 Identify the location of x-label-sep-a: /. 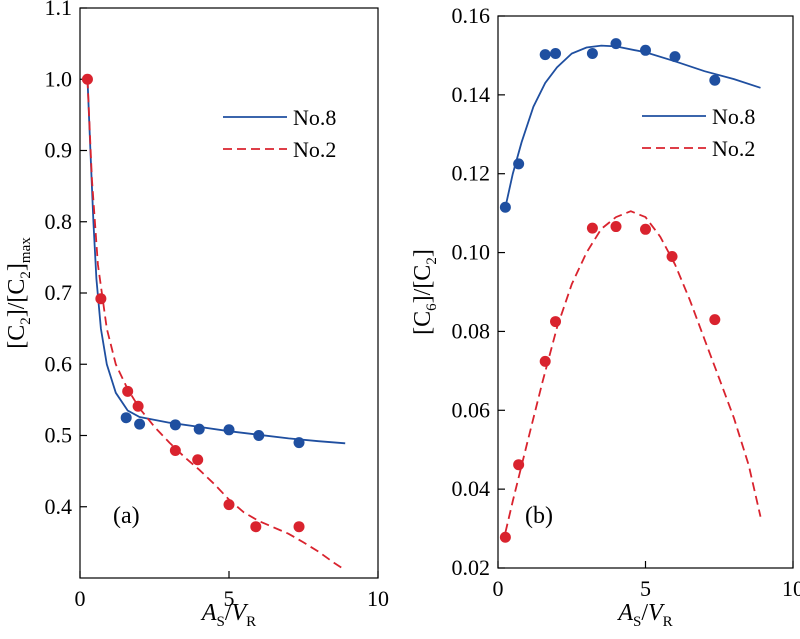
(228, 613).